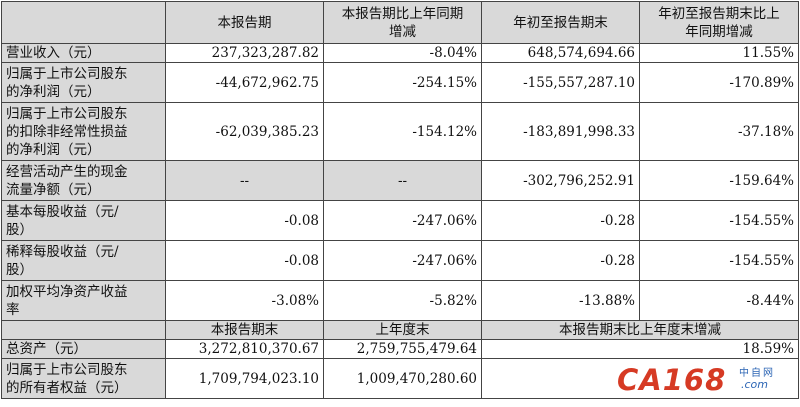 The image size is (800, 407). I want to click on cell-value: 1,709,794,023.10, so click(244, 378).